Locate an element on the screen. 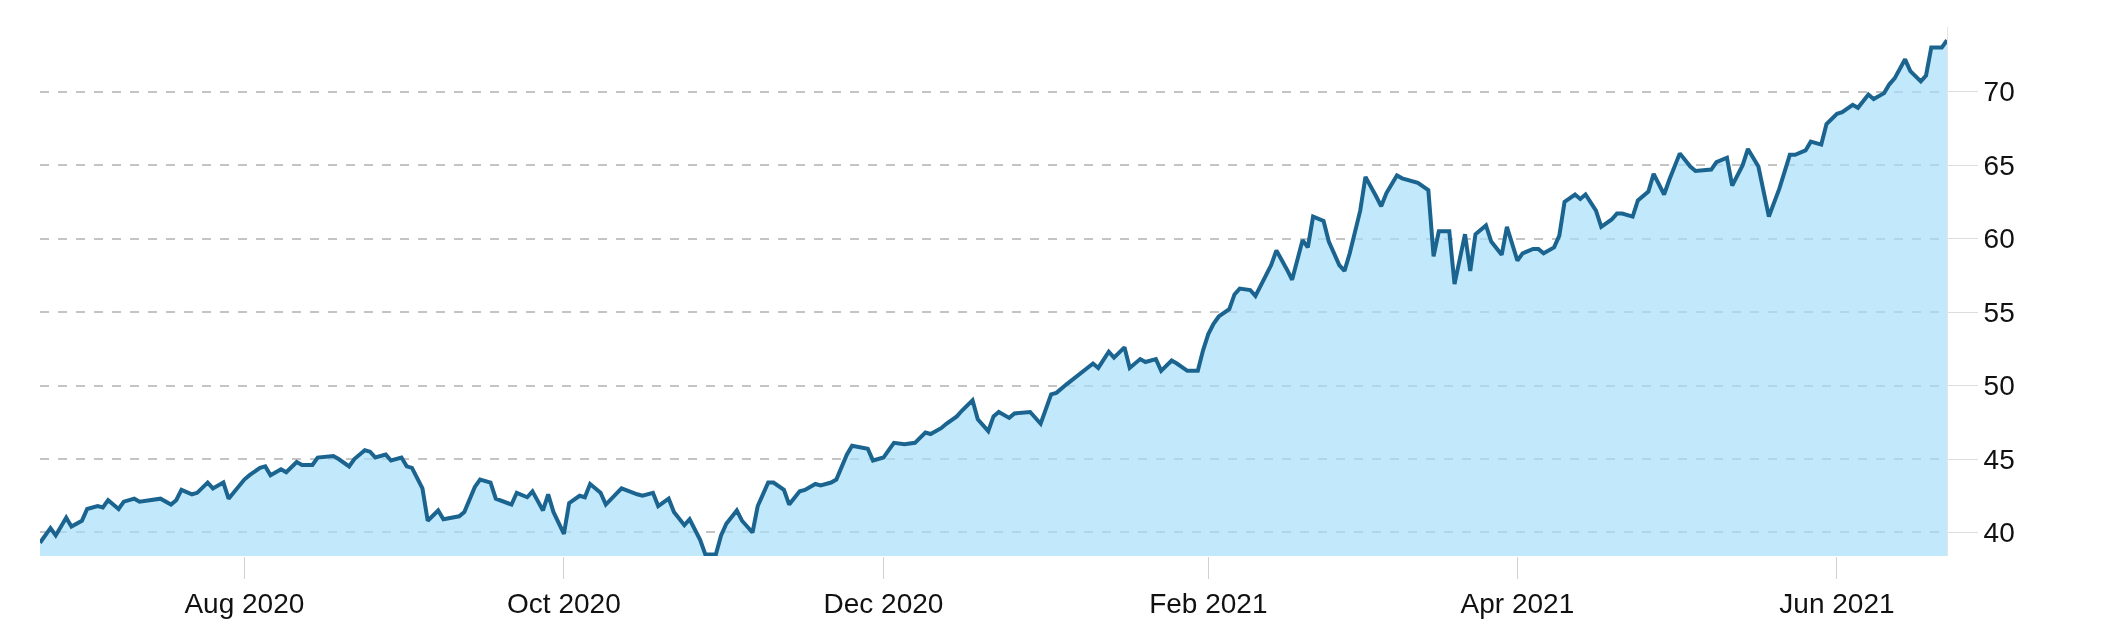  x-tick-label: Apr 2021 is located at coordinates (1517, 603).